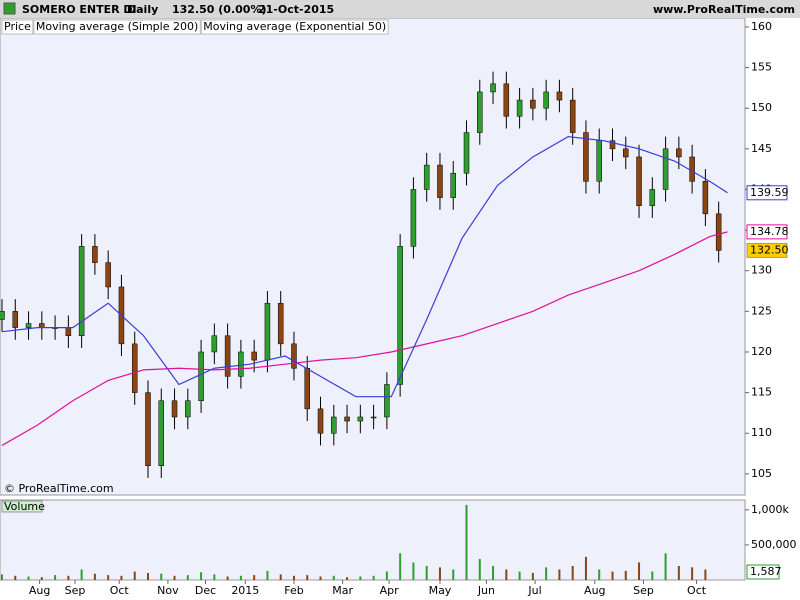  I want to click on x-tick-label: Oct, so click(120, 590).